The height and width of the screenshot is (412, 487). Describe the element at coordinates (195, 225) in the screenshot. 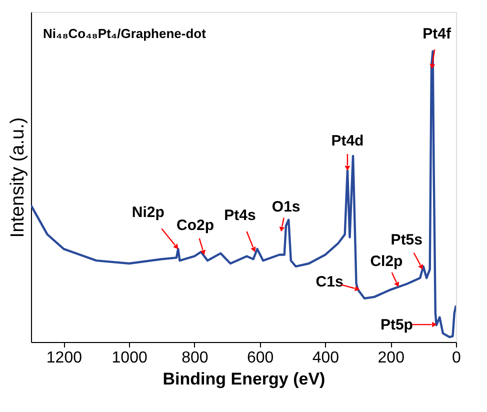

I see `annotation: Co2p` at that location.